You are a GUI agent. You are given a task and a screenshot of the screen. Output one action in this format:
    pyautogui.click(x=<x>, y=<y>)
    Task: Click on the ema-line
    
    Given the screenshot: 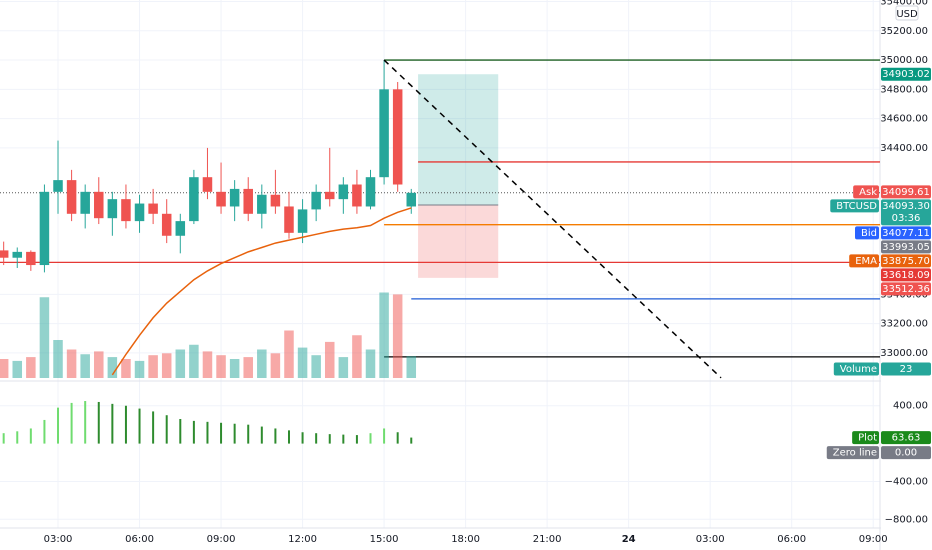 What is the action you would take?
    pyautogui.click(x=261, y=291)
    